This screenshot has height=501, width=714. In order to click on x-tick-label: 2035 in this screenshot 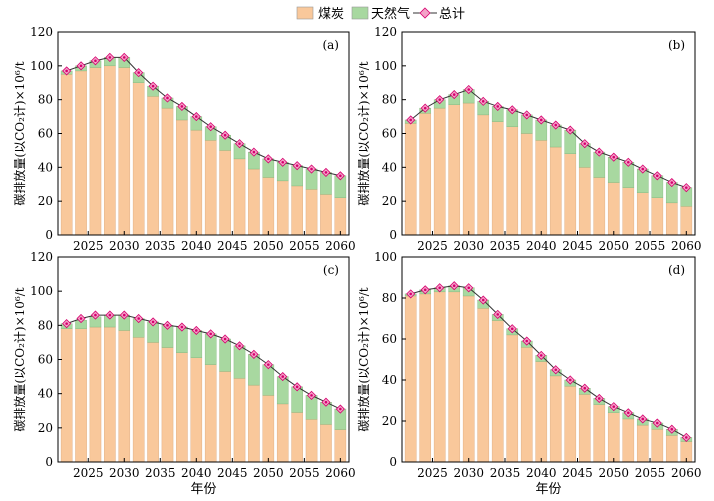, I will do `click(505, 246)`.